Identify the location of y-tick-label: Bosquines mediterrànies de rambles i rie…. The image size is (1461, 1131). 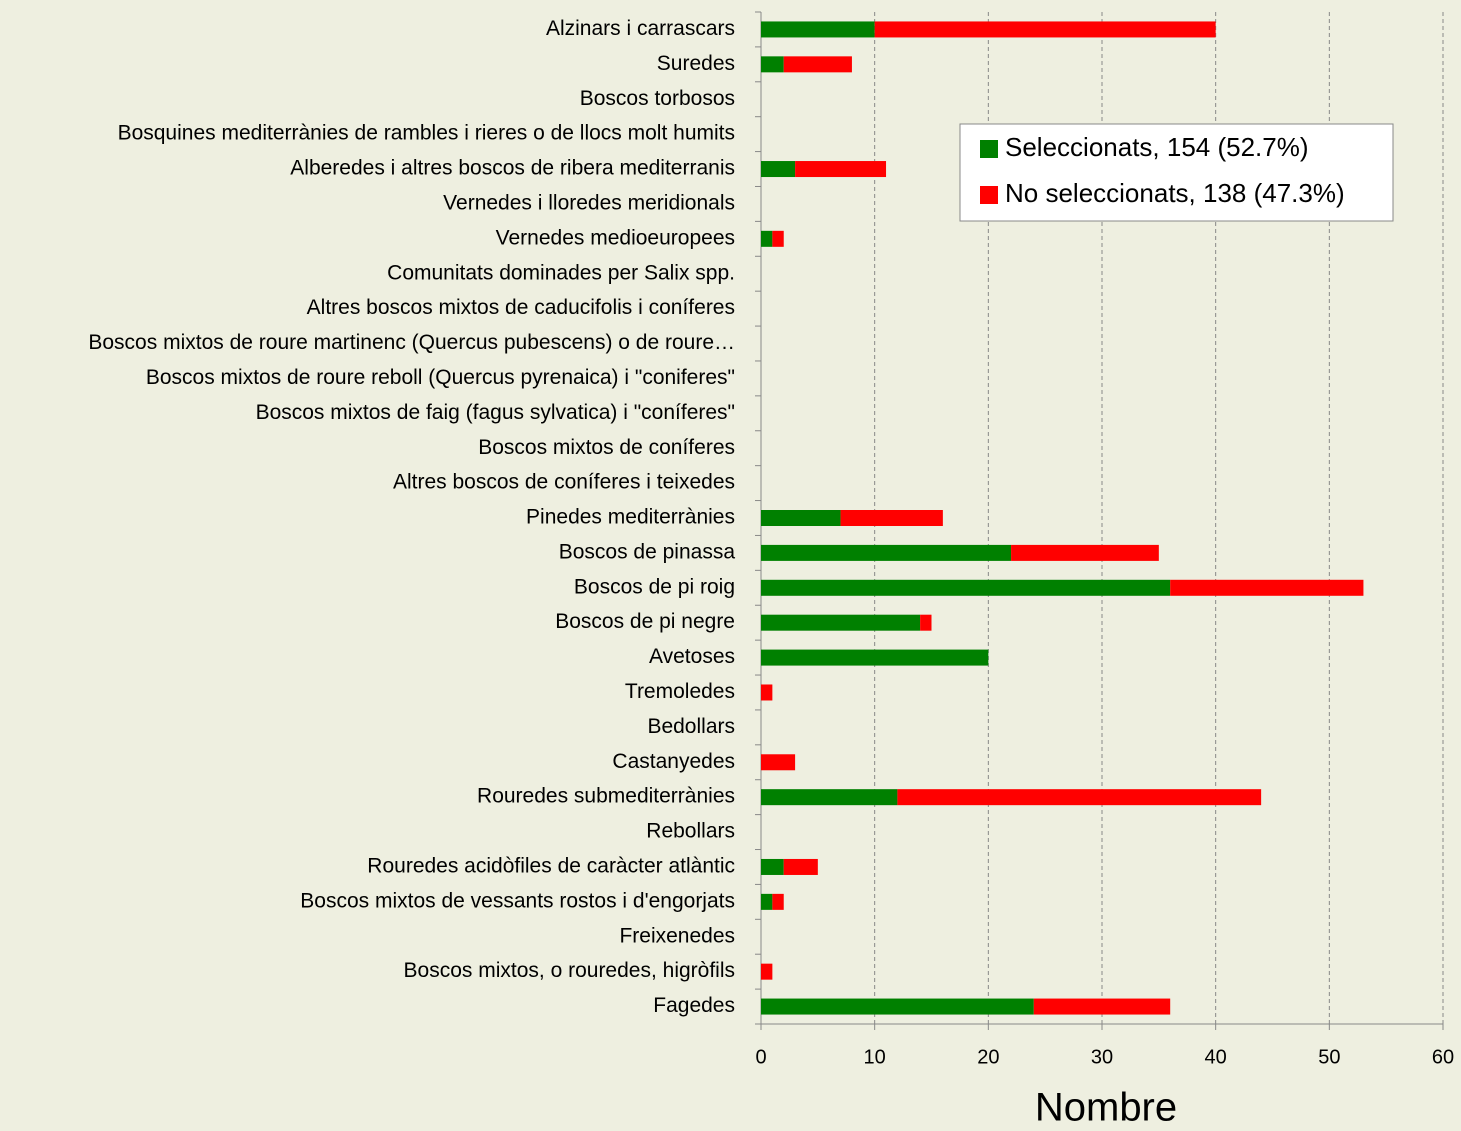
(426, 133).